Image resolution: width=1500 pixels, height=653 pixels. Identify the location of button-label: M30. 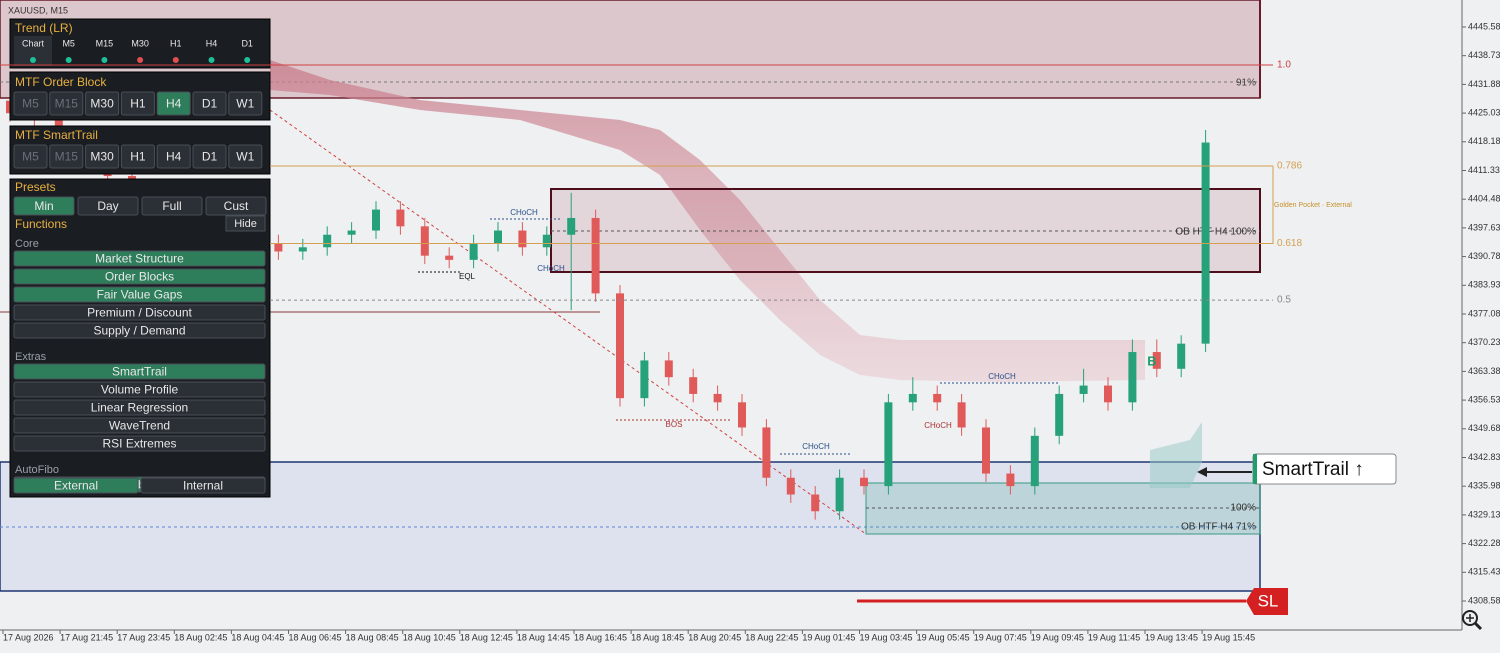
(102, 104).